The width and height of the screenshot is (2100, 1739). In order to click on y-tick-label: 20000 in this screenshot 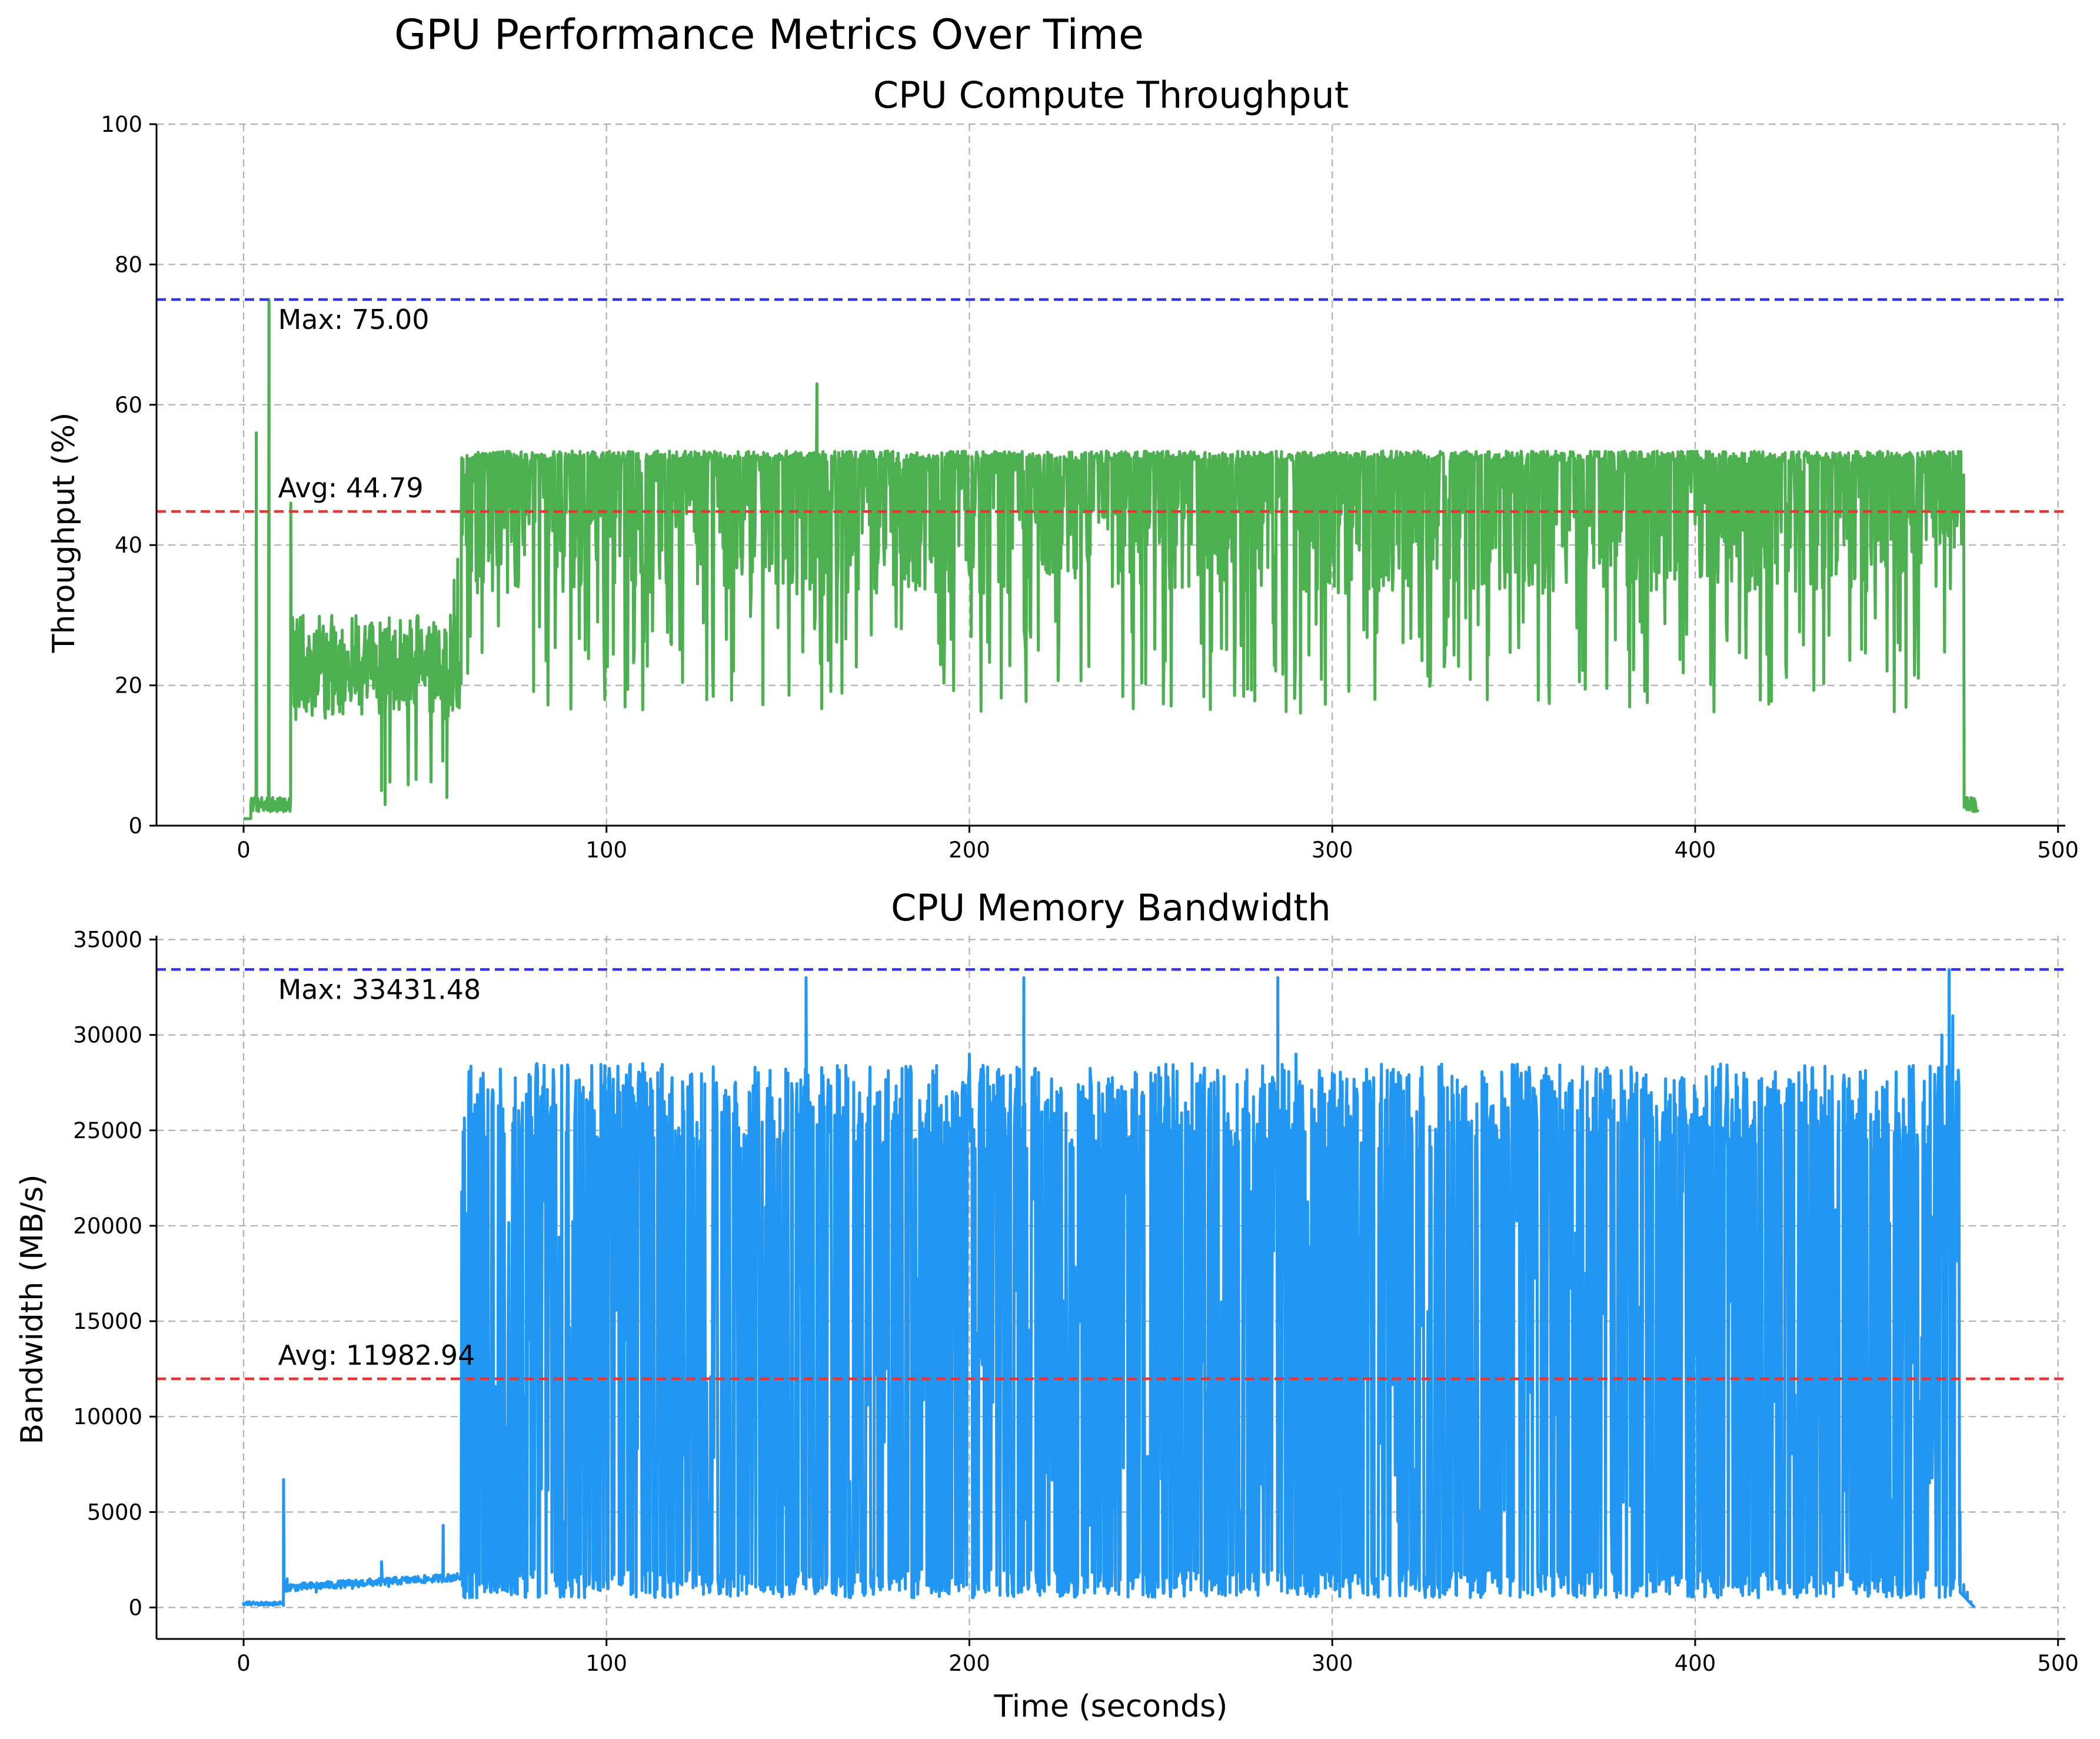, I will do `click(107, 1226)`.